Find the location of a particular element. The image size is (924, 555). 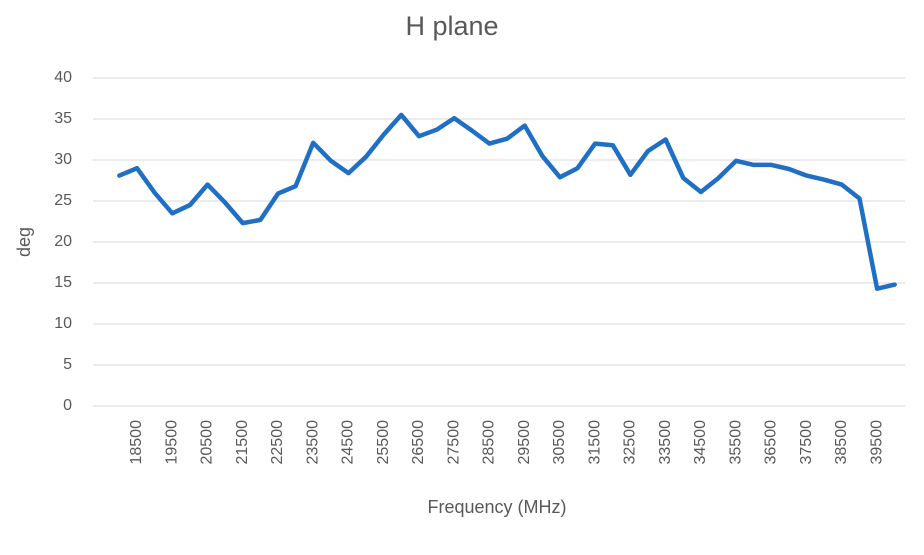

x-tick-label: 35500 is located at coordinates (735, 442).